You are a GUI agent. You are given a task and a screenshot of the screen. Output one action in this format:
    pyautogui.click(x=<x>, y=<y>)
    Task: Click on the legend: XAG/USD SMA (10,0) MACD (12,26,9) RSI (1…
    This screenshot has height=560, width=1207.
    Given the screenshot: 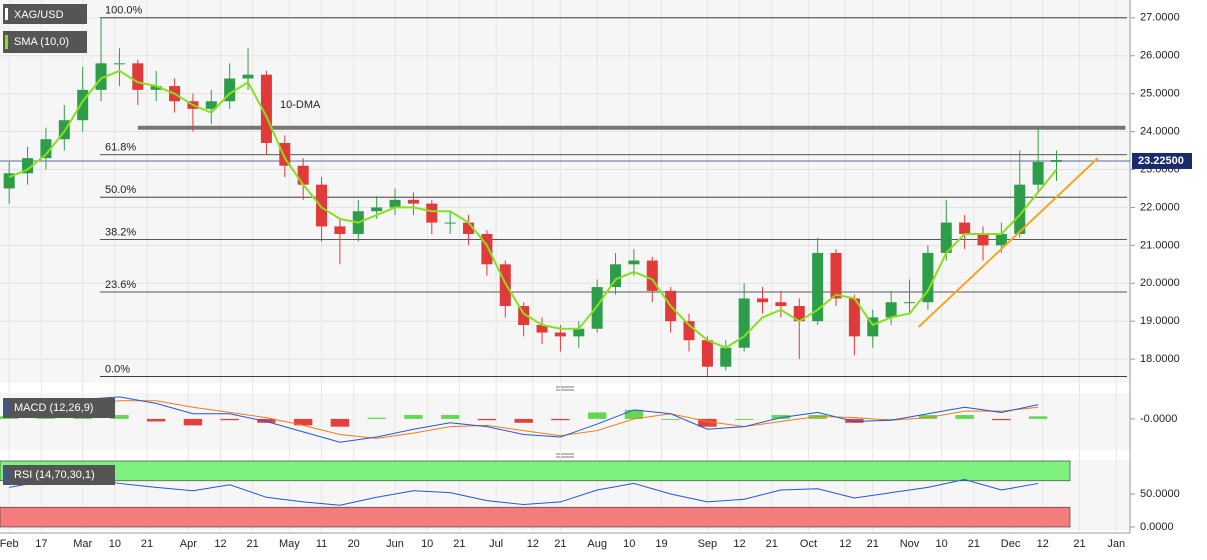 What is the action you would take?
    pyautogui.click(x=59, y=244)
    